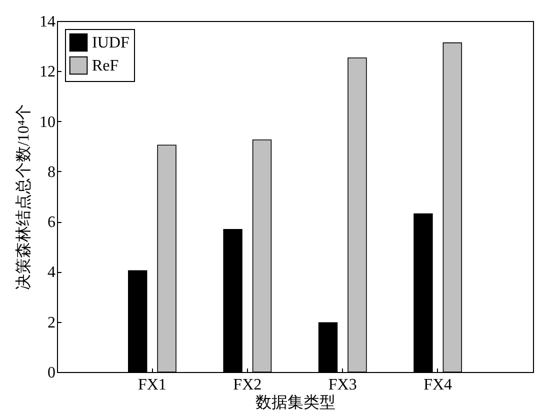 This screenshot has width=540, height=418. I want to click on y-axis-title: 决策森林结点总个数/10⁴个, so click(23, 197).